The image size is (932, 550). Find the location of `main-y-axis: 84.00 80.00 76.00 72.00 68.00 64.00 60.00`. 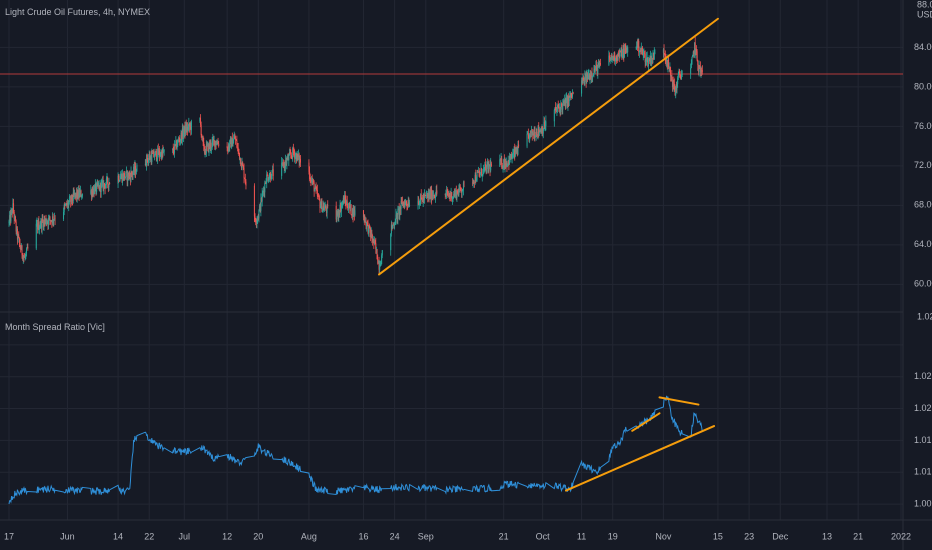

main-y-axis: 84.00 80.00 76.00 72.00 68.00 64.00 60.00 is located at coordinates (923, 165).